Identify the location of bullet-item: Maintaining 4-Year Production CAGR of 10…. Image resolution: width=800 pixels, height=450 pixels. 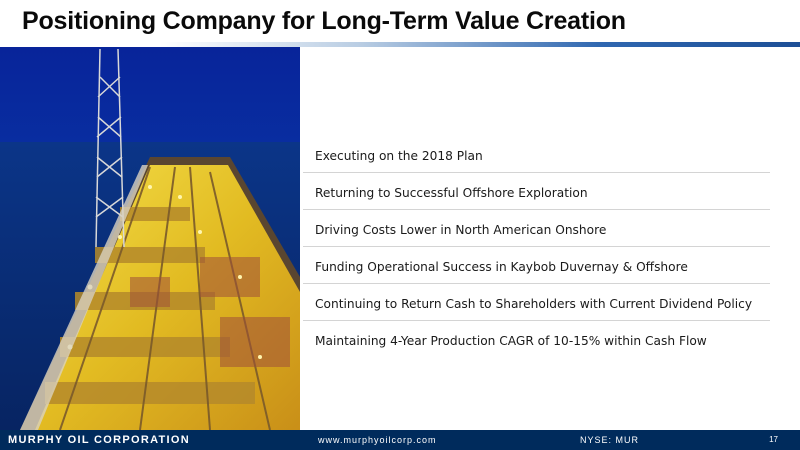
(511, 341).